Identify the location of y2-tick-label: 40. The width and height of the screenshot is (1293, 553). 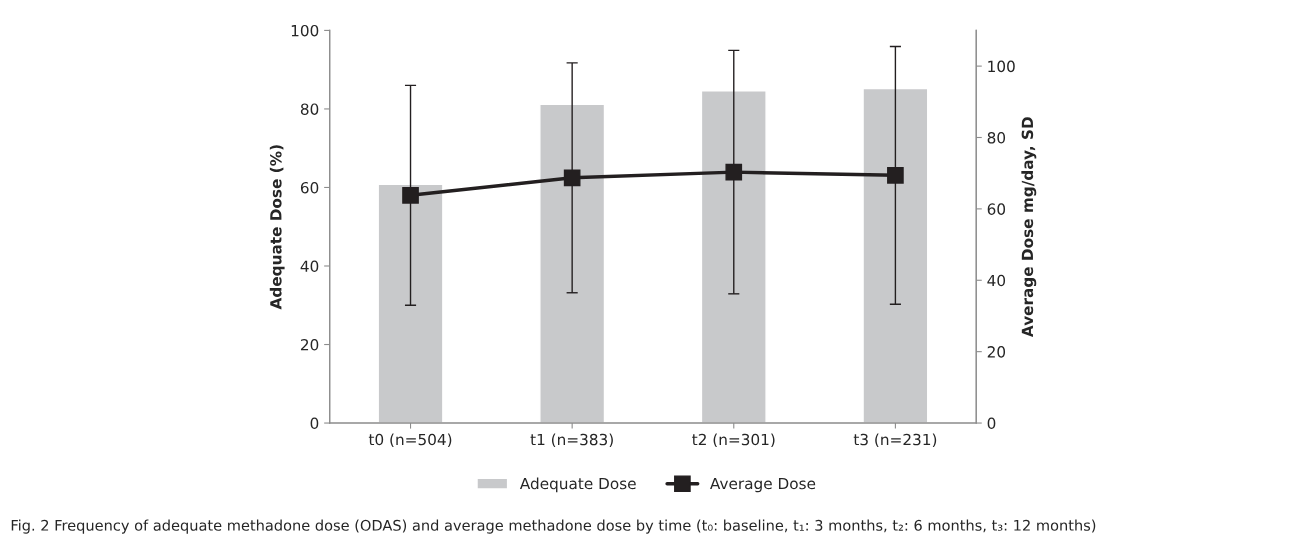
(996, 280).